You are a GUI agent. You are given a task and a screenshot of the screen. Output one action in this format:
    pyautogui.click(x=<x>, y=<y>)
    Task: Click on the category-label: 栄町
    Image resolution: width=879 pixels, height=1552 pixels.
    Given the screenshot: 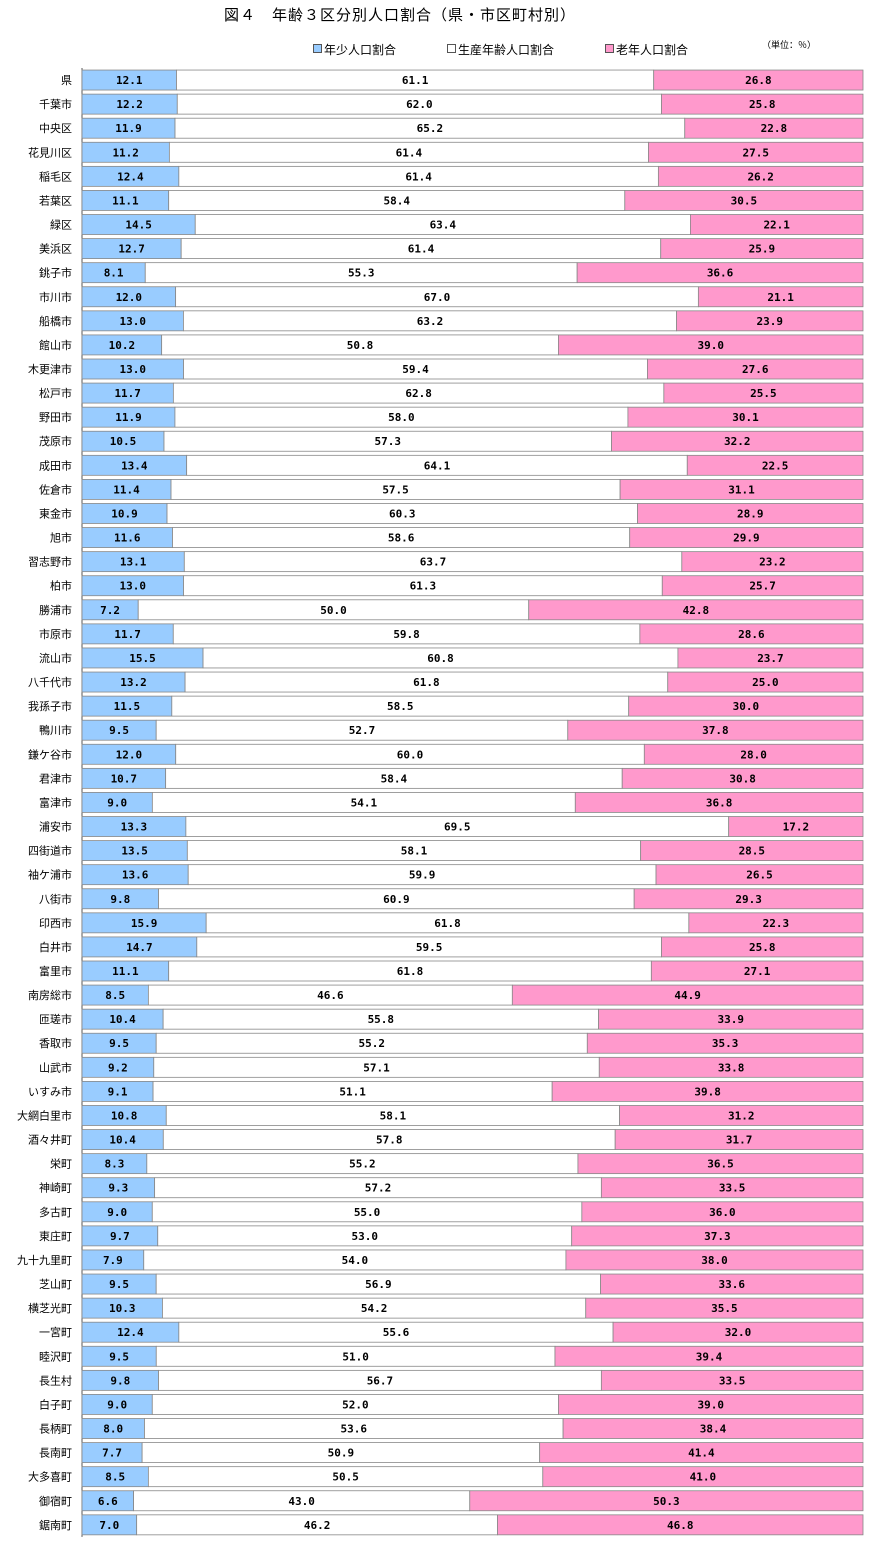 What is the action you would take?
    pyautogui.click(x=61, y=1164)
    